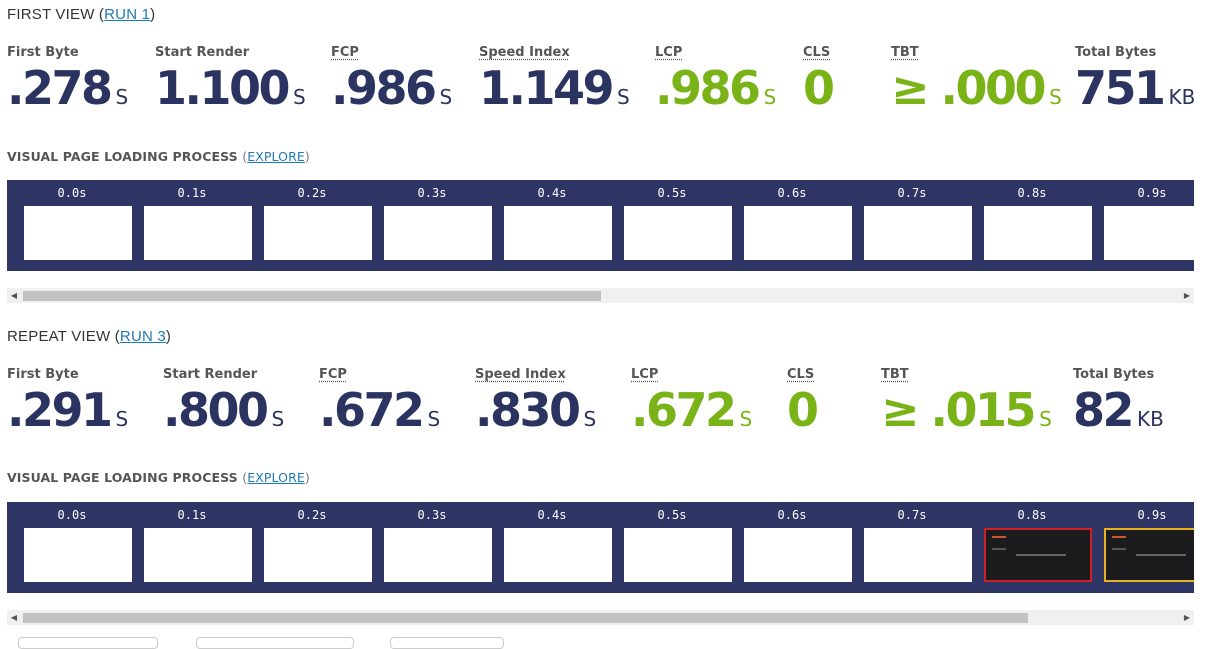 The height and width of the screenshot is (649, 1215). Describe the element at coordinates (1149, 555) in the screenshot. I see `frame-thumbnail-final` at that location.